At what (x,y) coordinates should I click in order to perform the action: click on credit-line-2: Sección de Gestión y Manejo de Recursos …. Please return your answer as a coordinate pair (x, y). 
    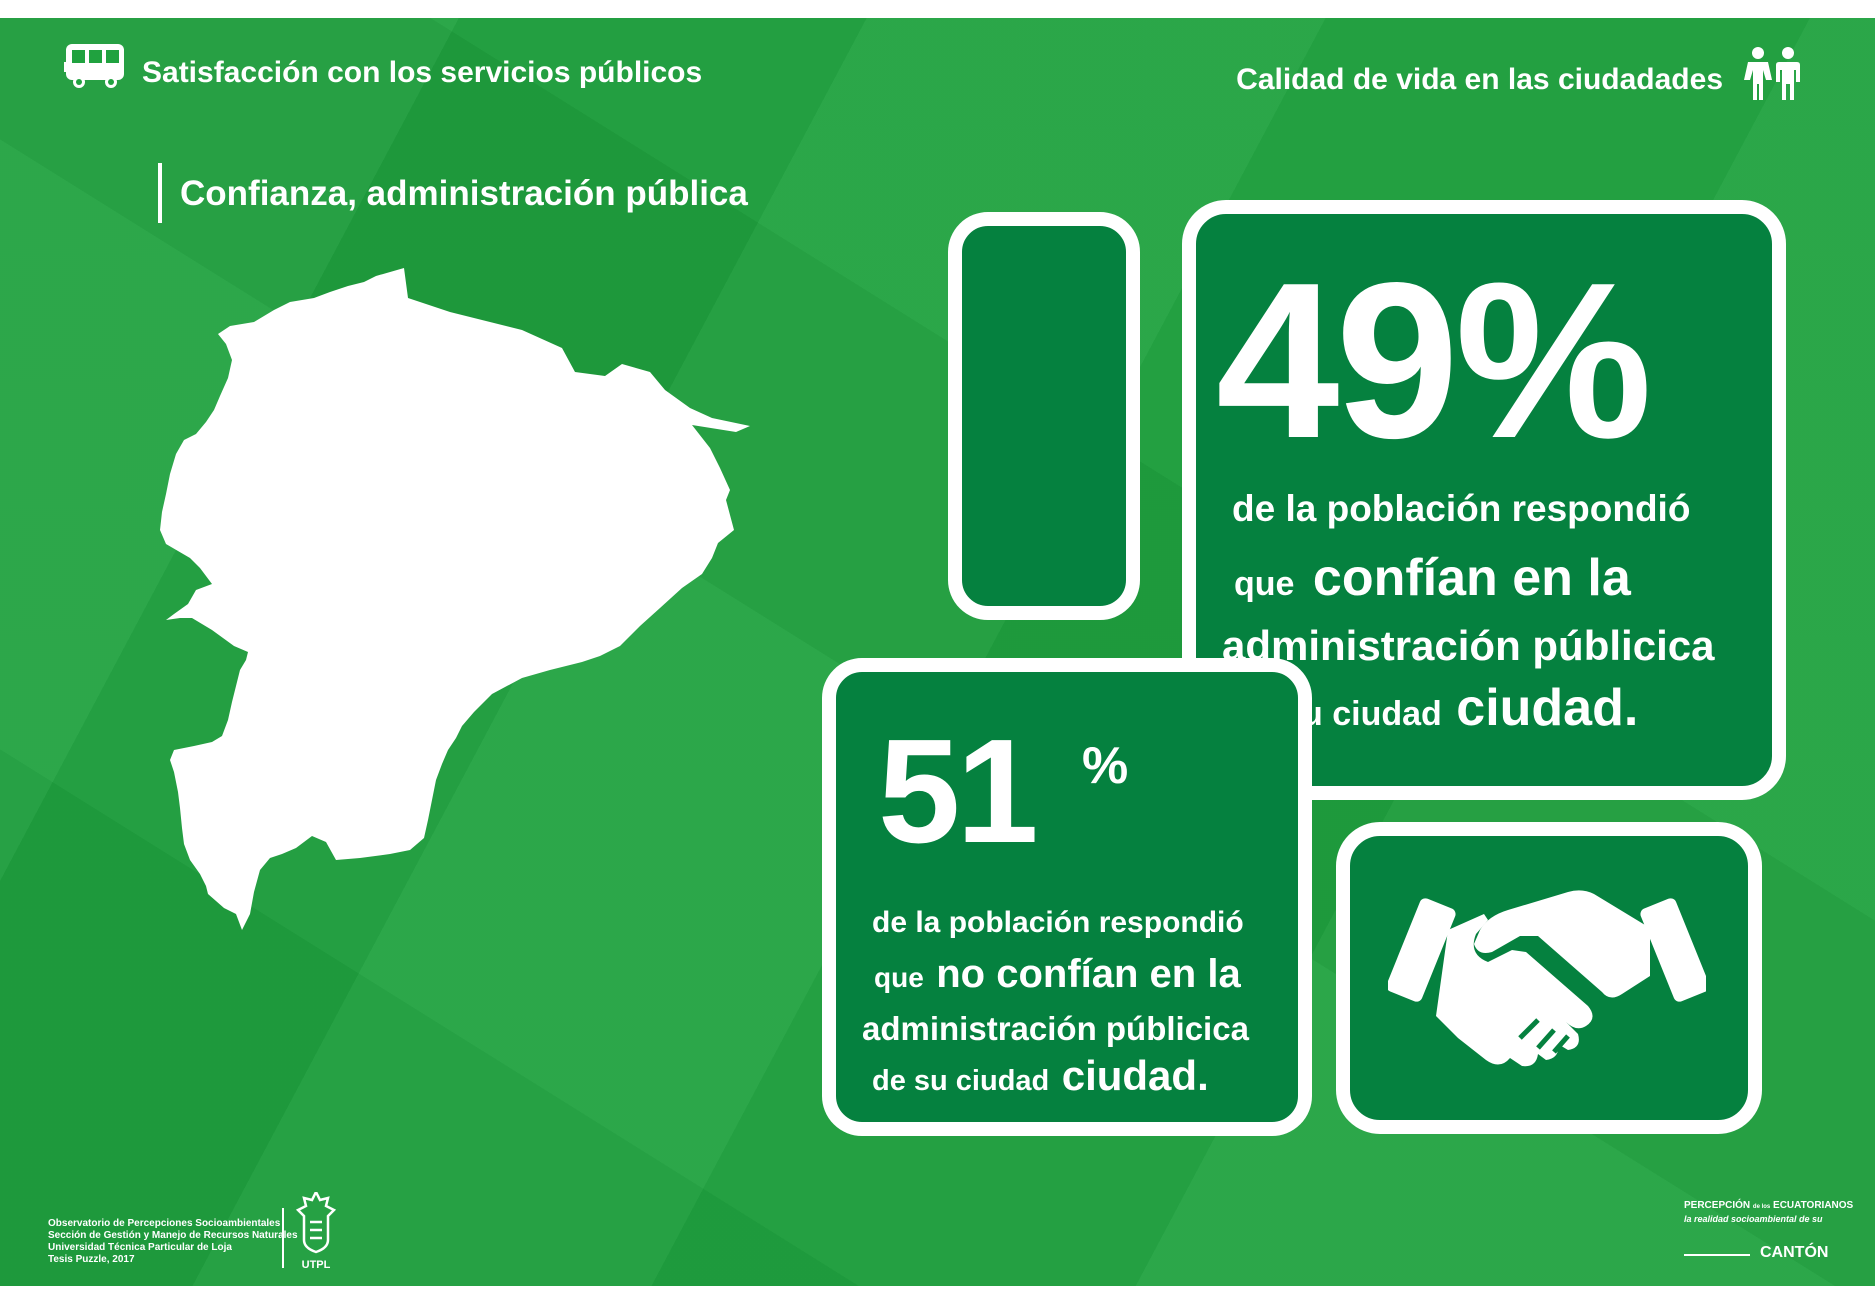
    Looking at the image, I should click on (173, 1235).